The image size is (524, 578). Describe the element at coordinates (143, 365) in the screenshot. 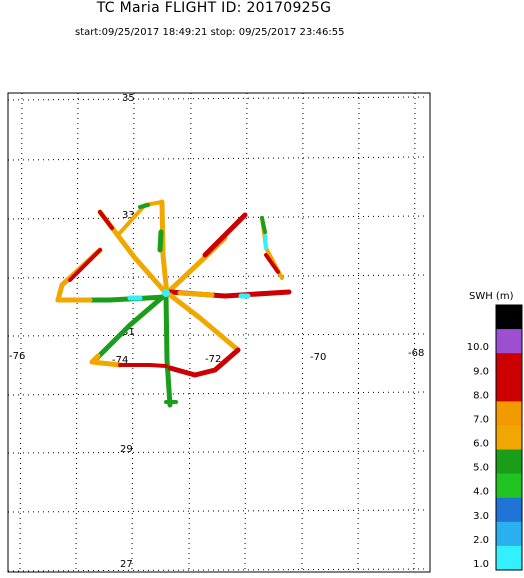

I see `track-s-connector` at that location.